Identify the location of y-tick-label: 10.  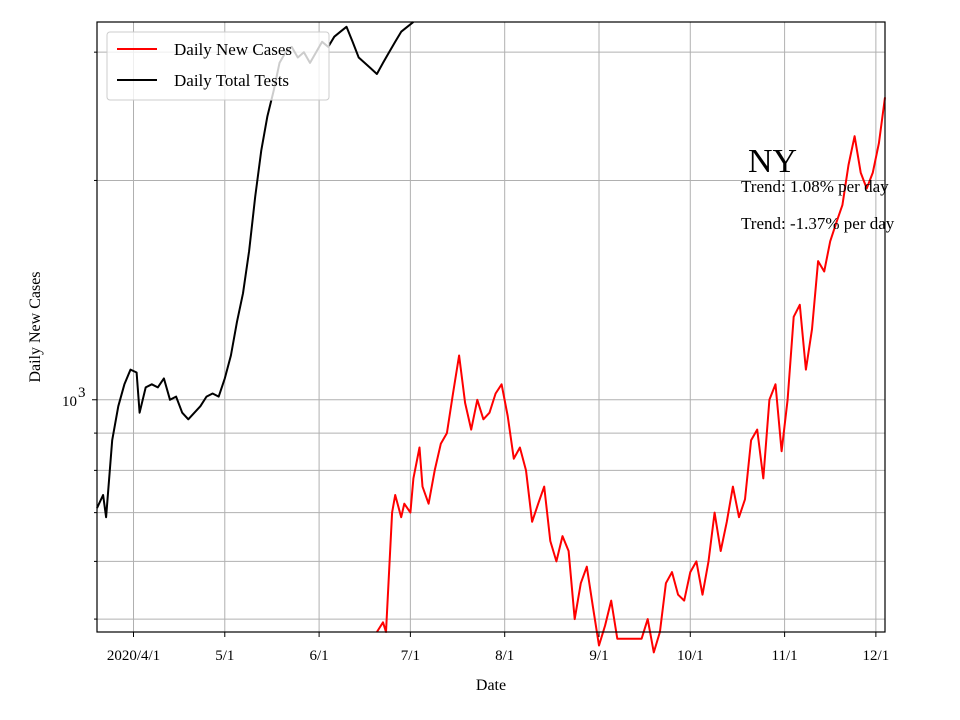
(69, 402).